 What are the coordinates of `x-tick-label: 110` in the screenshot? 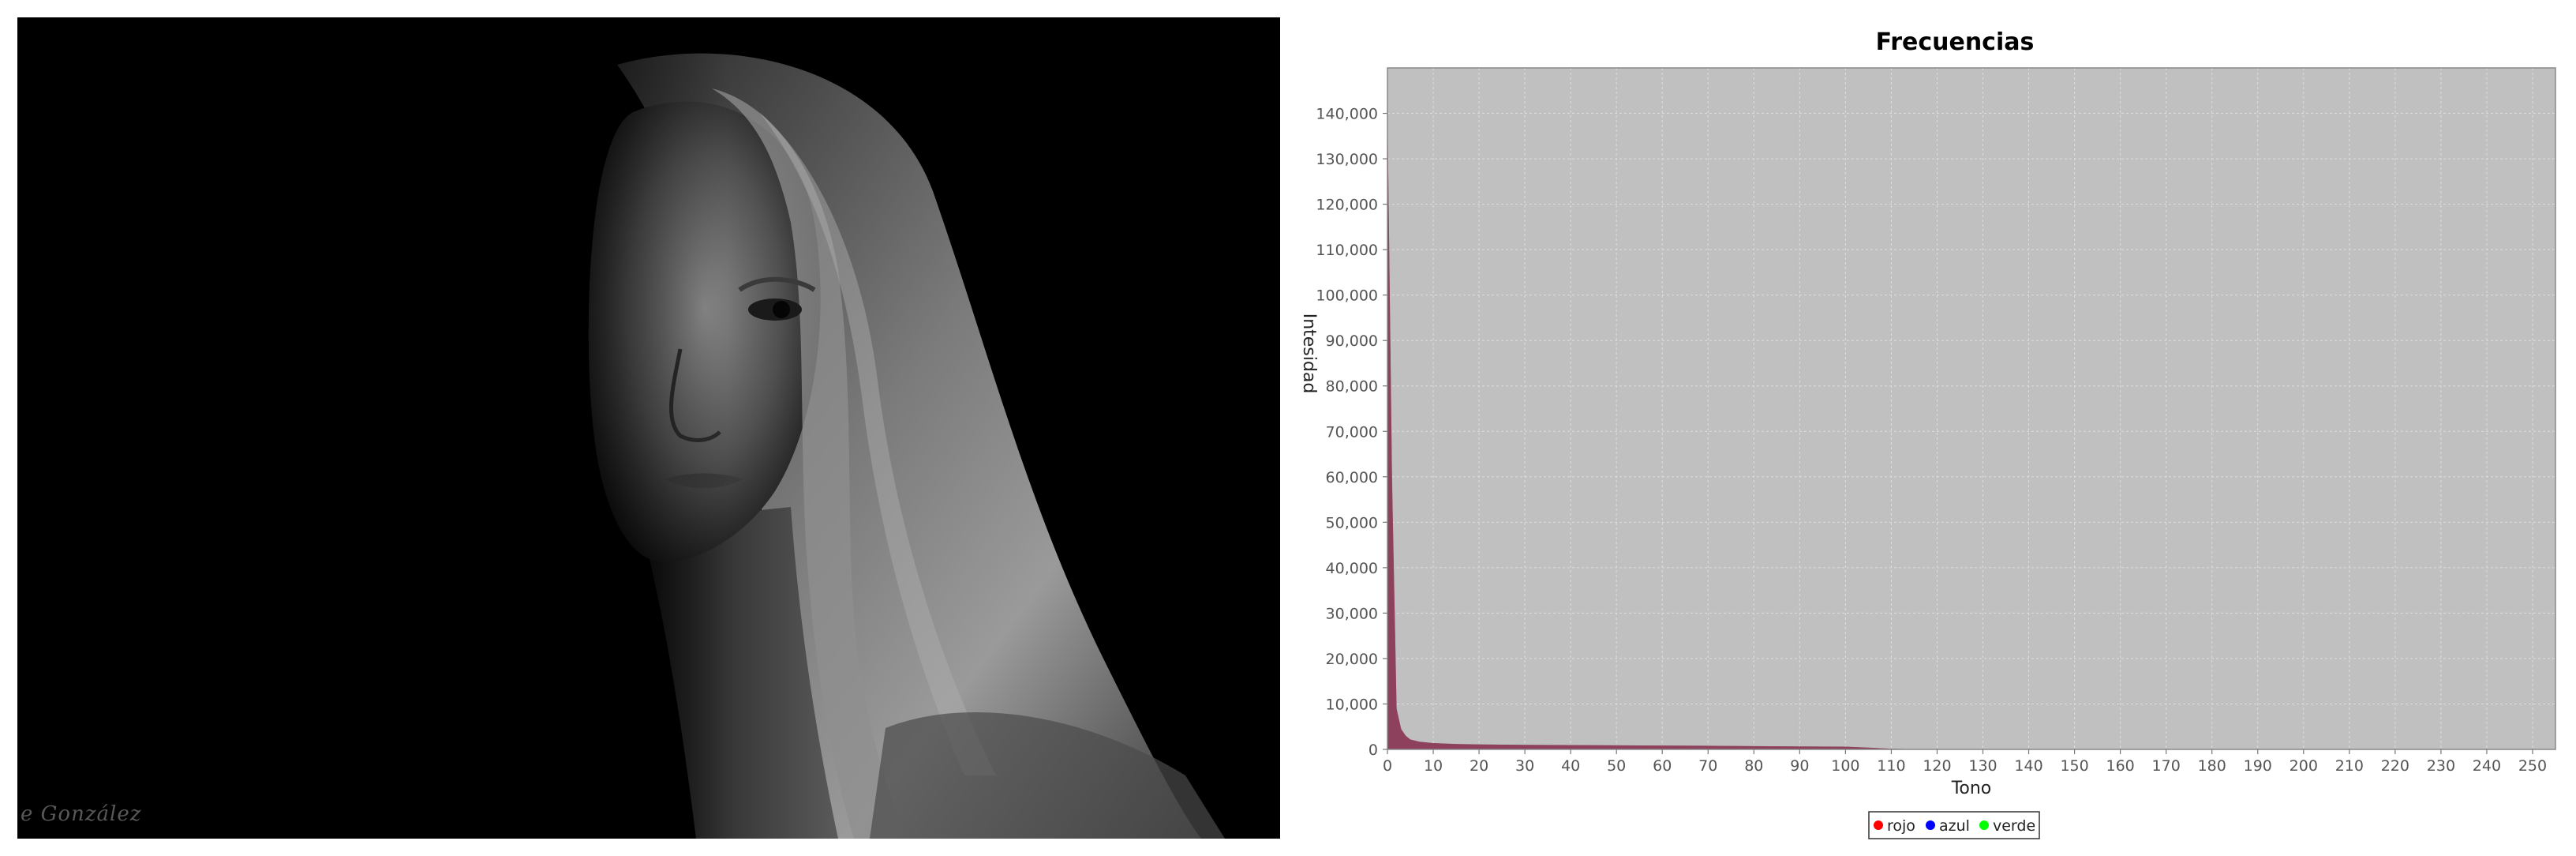 It's located at (1891, 766).